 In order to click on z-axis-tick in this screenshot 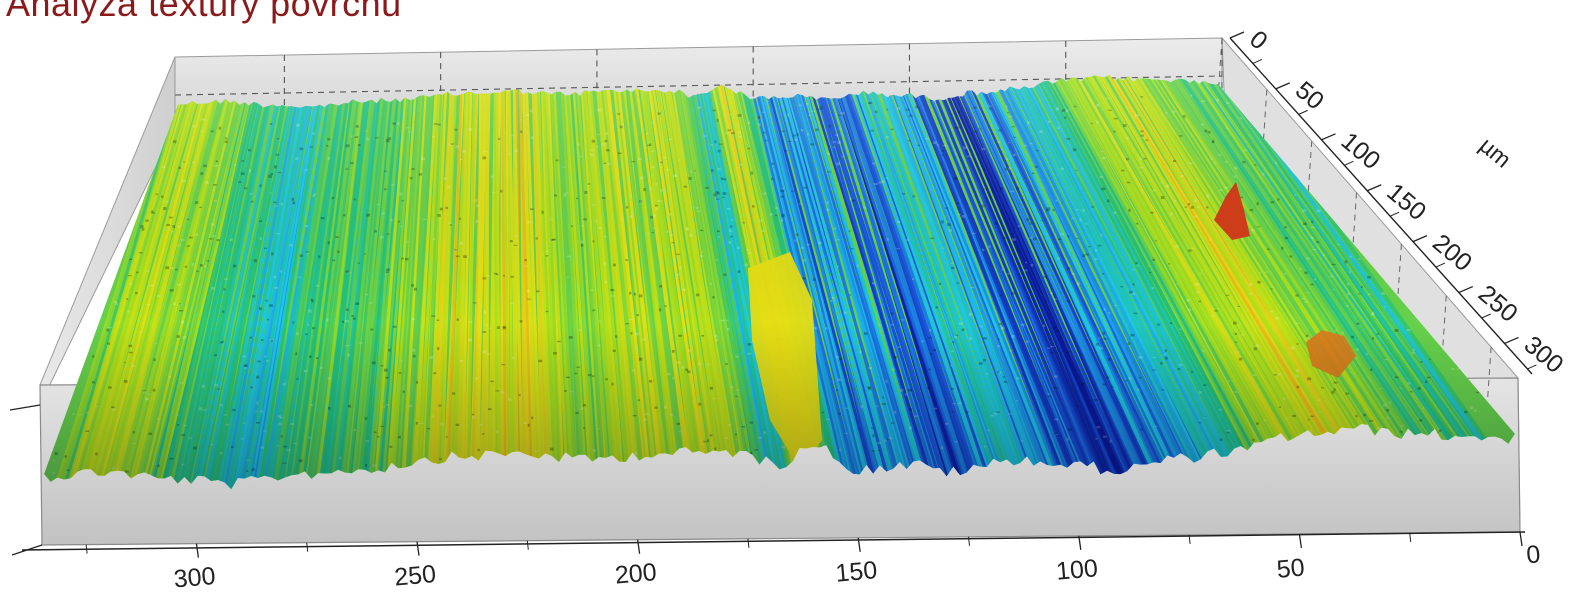, I will do `click(25, 407)`.